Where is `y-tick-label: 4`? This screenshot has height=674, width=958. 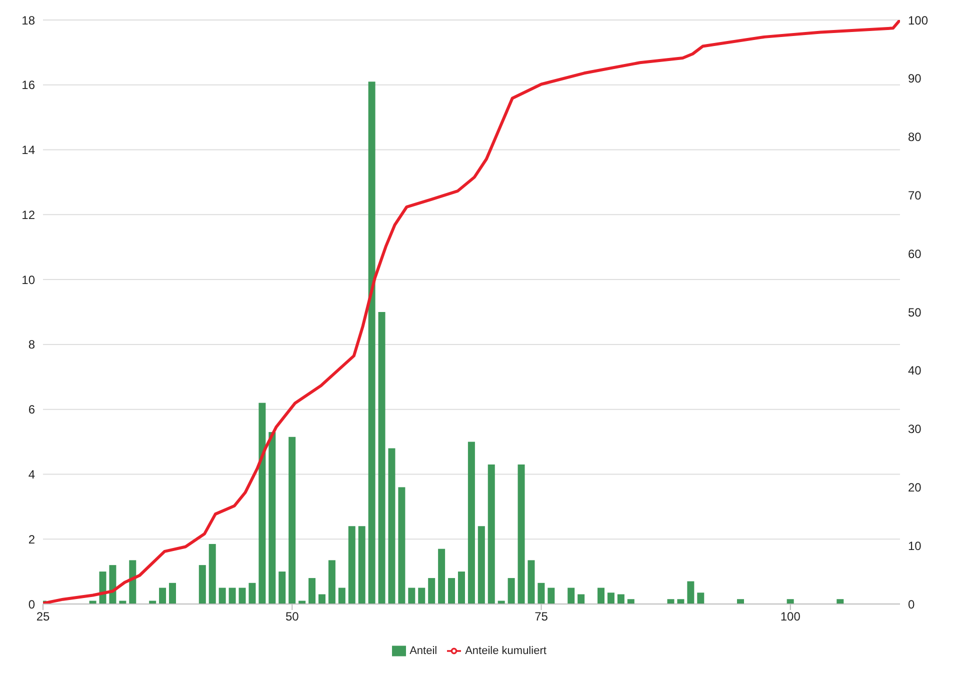
y-tick-label: 4 is located at coordinates (32, 474).